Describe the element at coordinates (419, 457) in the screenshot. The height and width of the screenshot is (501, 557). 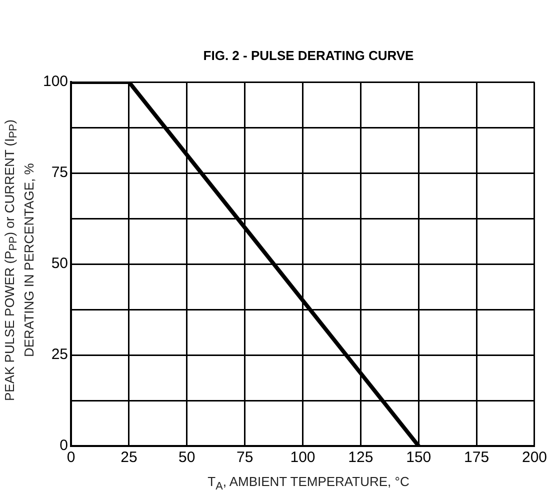
I see `x-tick-label: 150` at that location.